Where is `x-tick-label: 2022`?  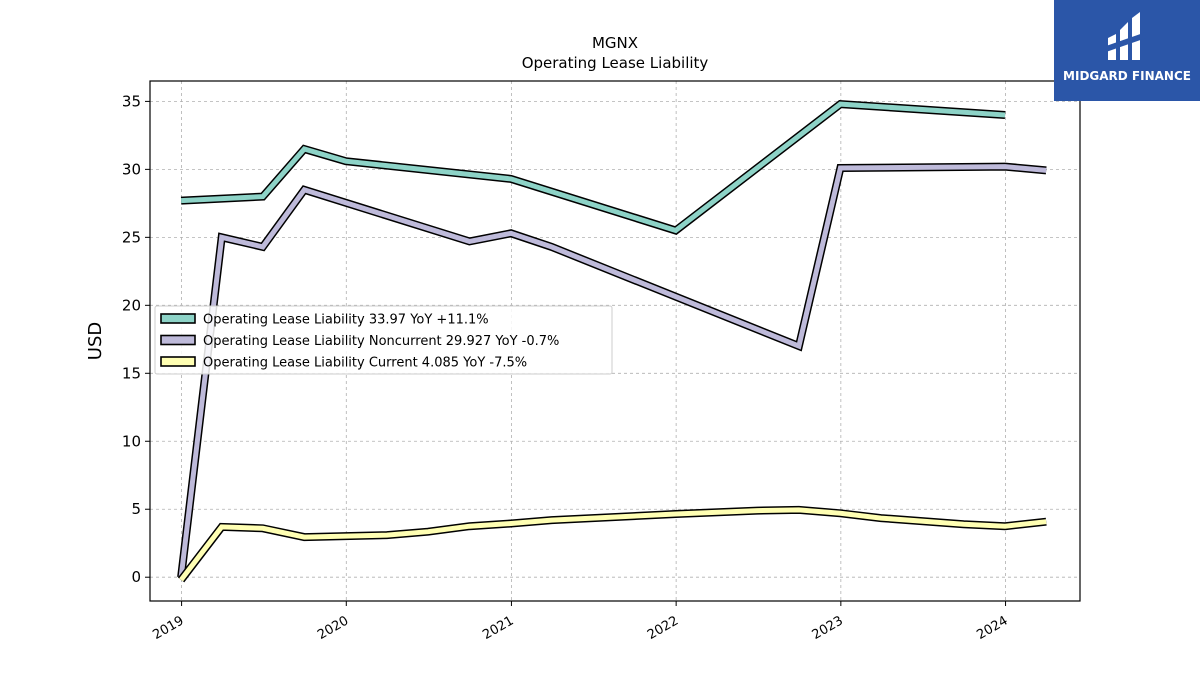 x-tick-label: 2022 is located at coordinates (663, 628).